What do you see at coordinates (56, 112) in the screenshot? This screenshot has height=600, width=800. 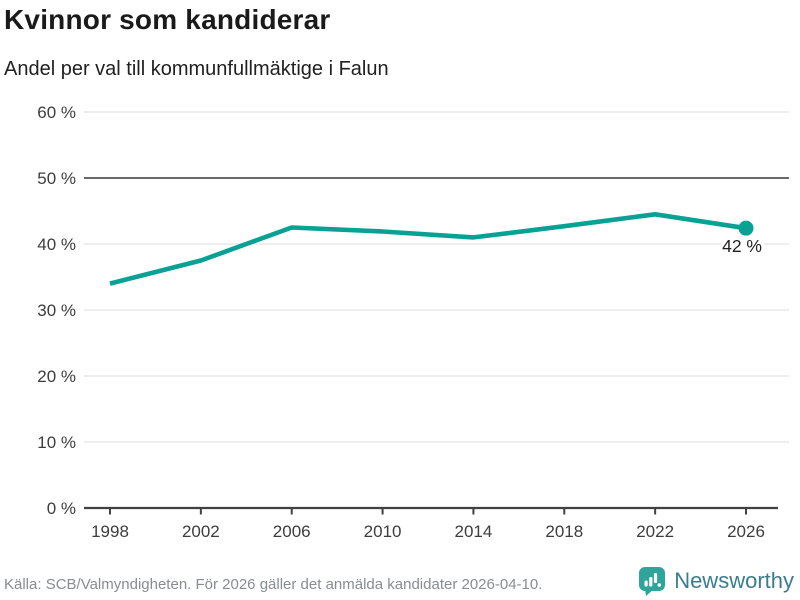 I see `y-tick-label: 60 %` at bounding box center [56, 112].